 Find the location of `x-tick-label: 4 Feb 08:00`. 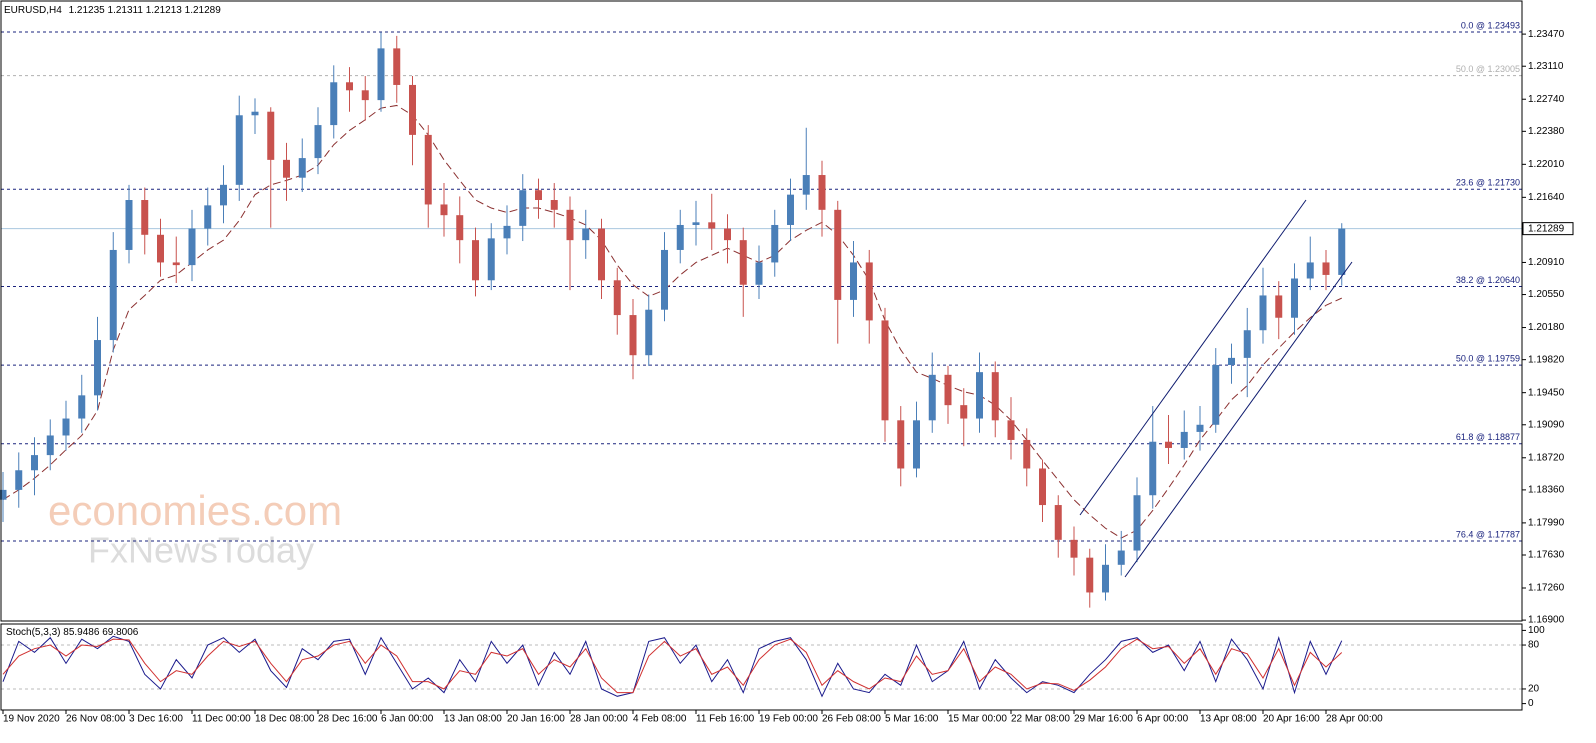

x-tick-label: 4 Feb 08:00 is located at coordinates (660, 719).